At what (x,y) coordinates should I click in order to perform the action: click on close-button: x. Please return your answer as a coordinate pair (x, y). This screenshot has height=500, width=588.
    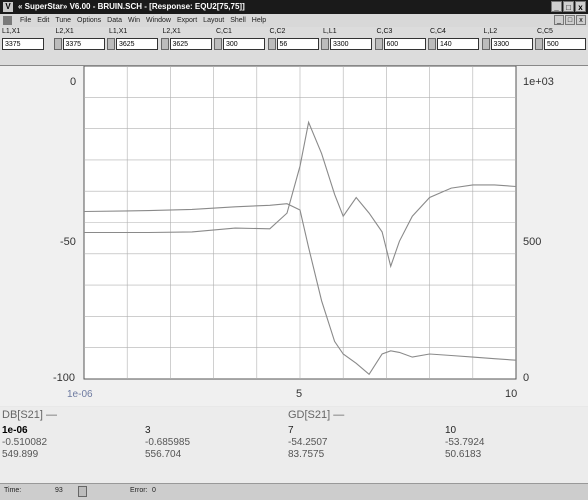
    Looking at the image, I should click on (580, 6).